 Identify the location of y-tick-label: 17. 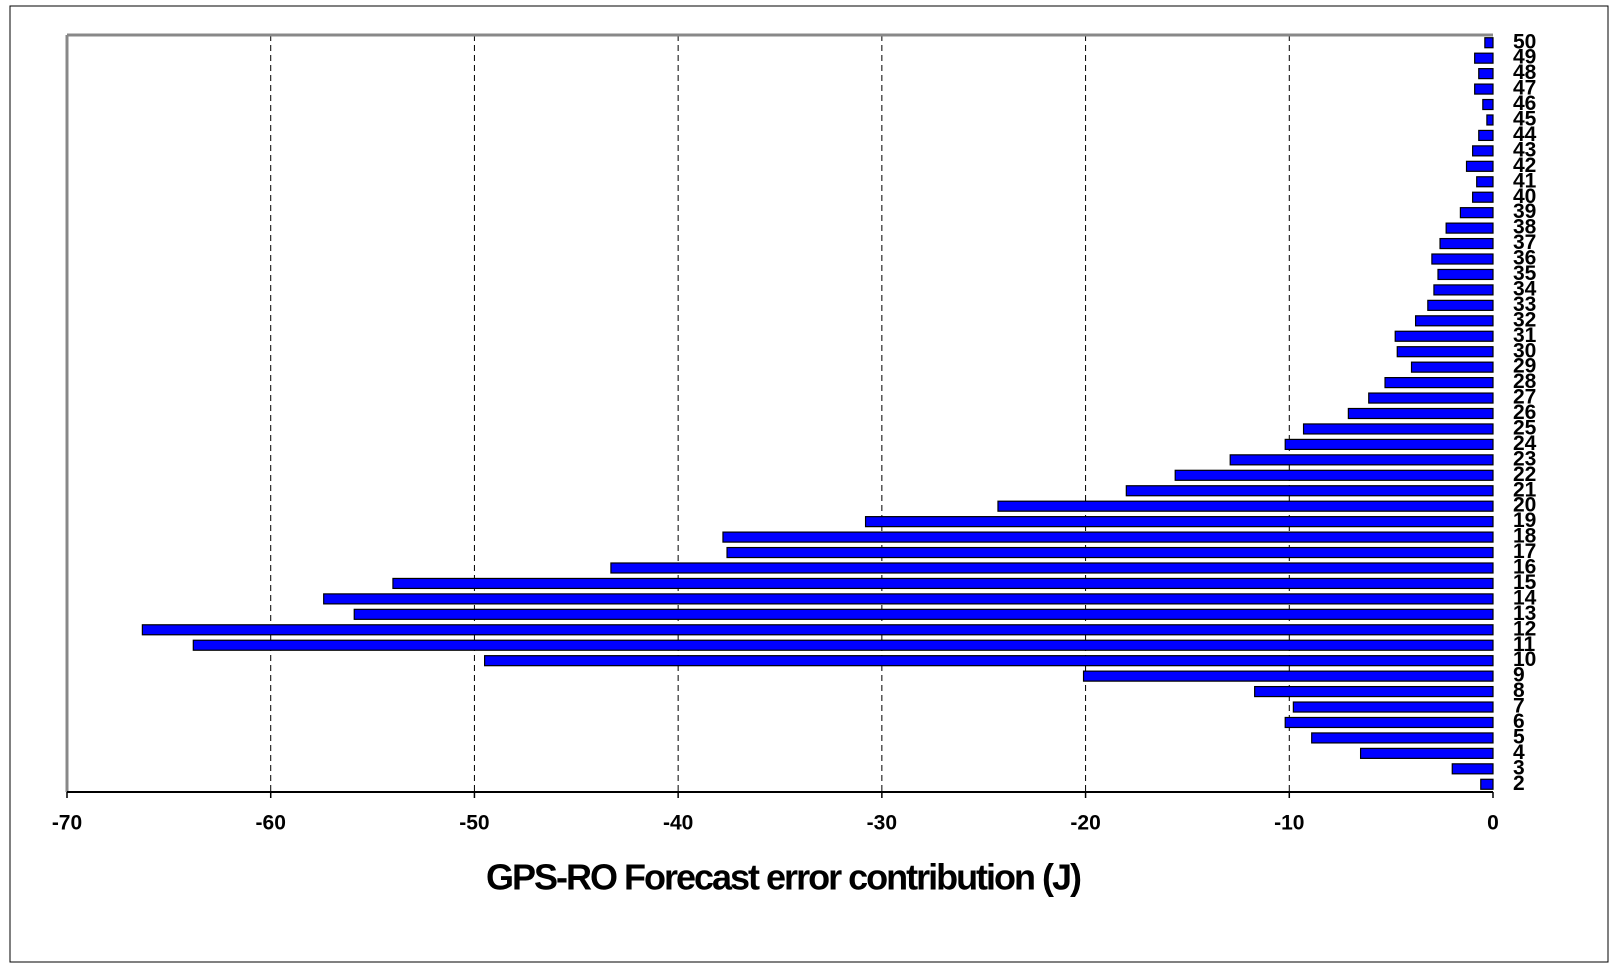
(1524, 551).